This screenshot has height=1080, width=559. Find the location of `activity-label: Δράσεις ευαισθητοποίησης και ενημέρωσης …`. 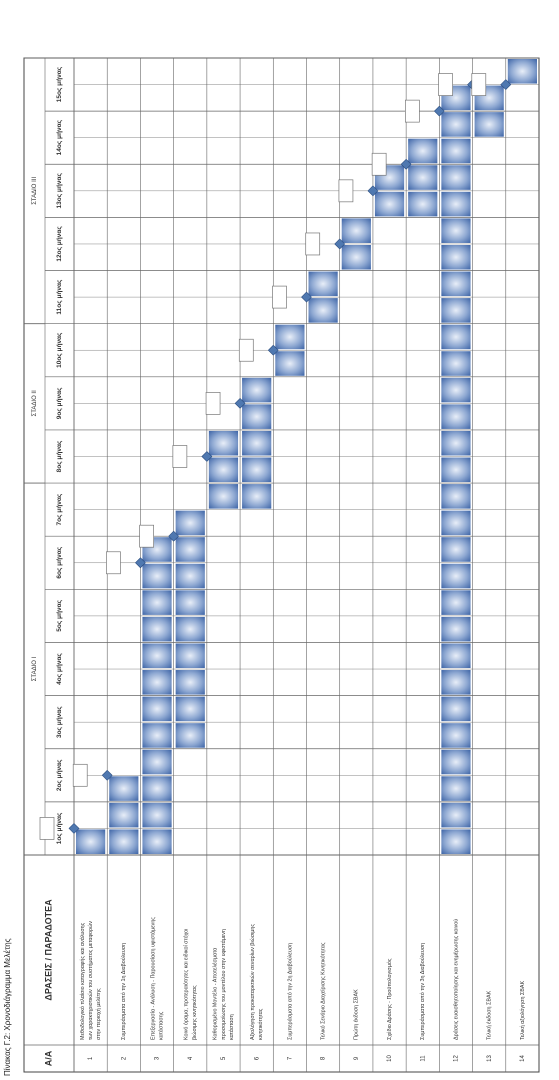

activity-label: Δράσεις ευαισθητοποίησης και ενημέρωσης … is located at coordinates (455, 979).